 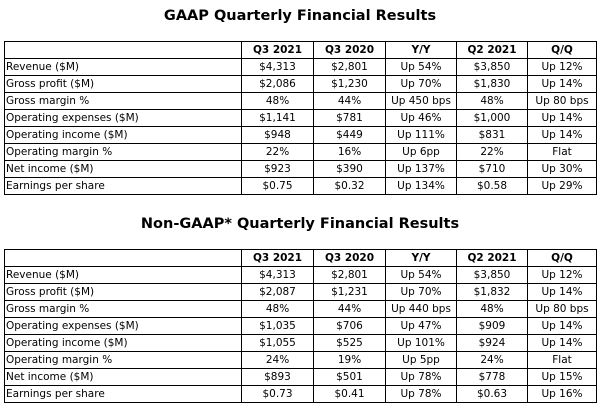 What do you see at coordinates (492, 186) in the screenshot?
I see `table-cell: $0.58` at bounding box center [492, 186].